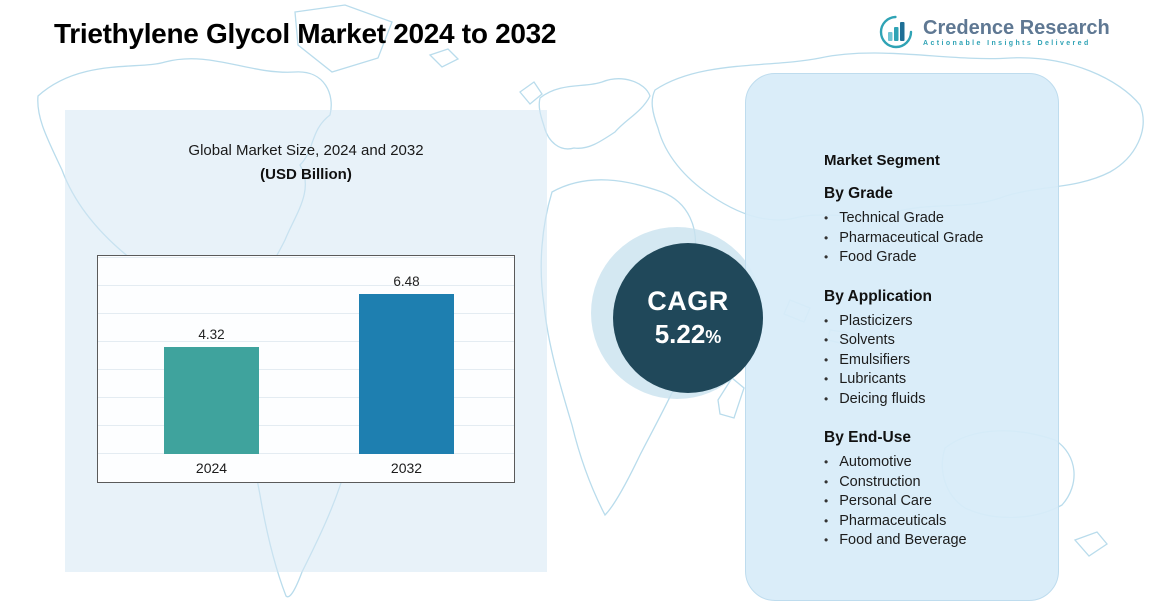 The image size is (1172, 611). What do you see at coordinates (929, 463) in the screenshot?
I see `segment-item: • Automotive` at bounding box center [929, 463].